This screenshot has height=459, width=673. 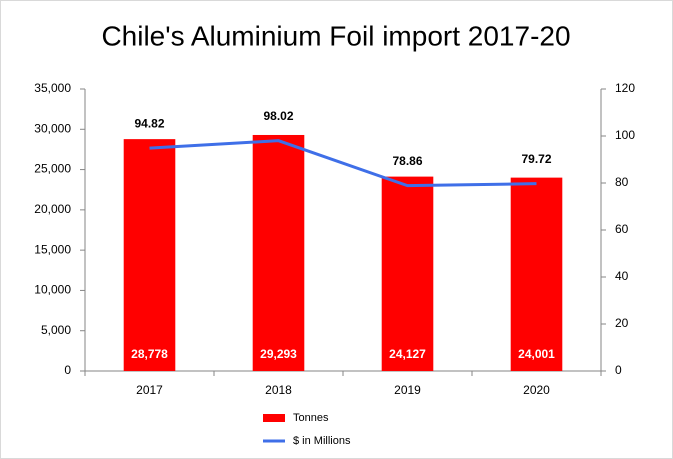 I want to click on bar-value-label: 28,778, so click(x=149, y=354).